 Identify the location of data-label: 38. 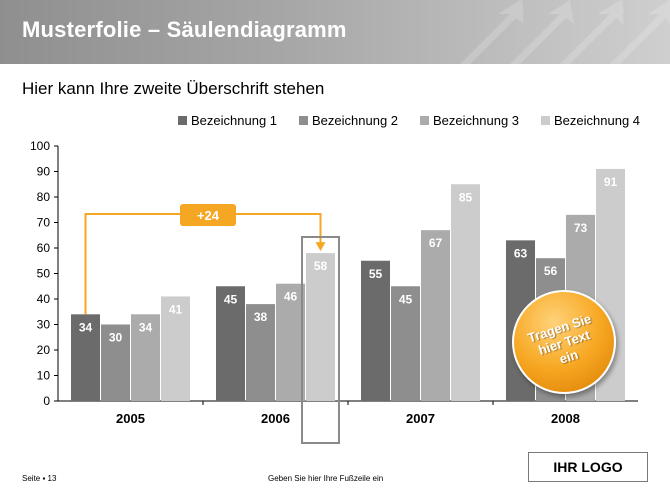
(261, 317).